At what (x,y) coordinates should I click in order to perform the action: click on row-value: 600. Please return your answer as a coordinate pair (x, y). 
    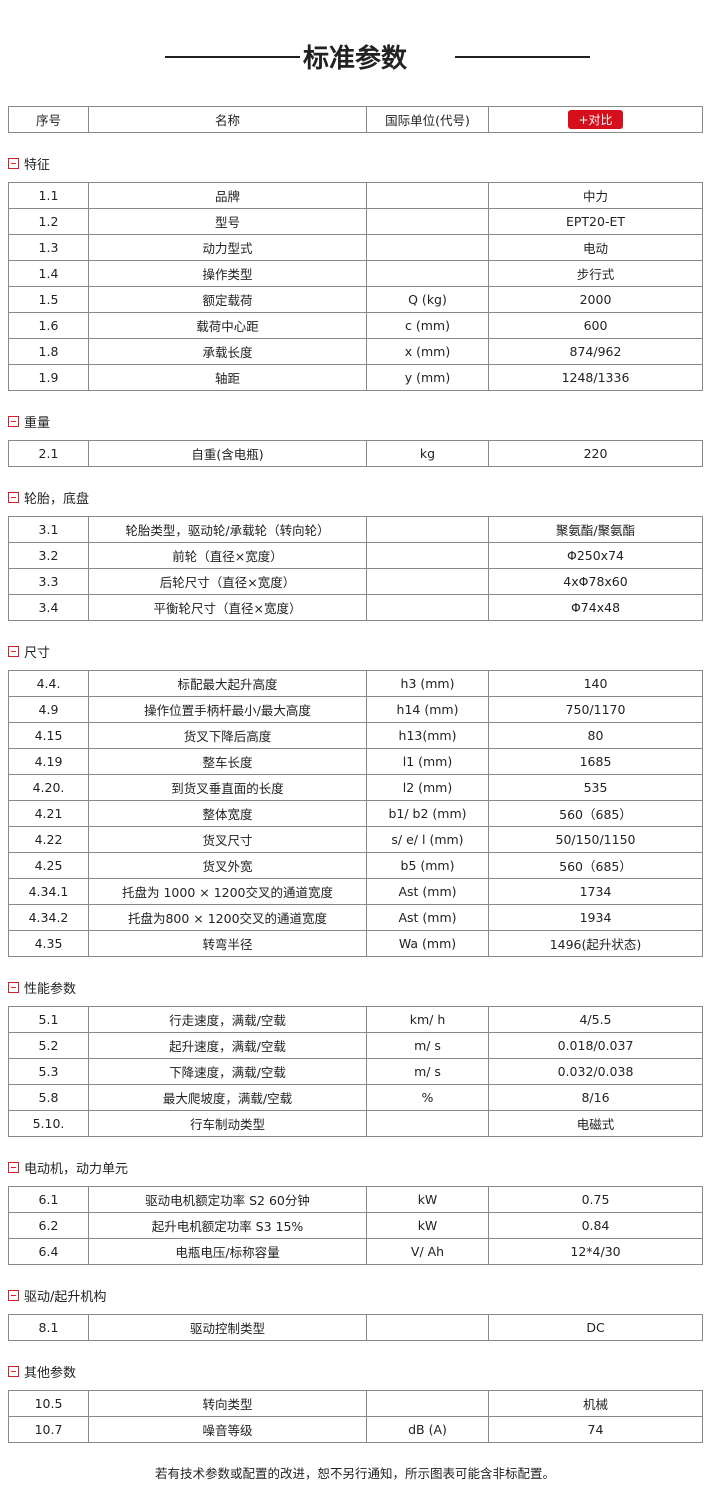
    Looking at the image, I should click on (595, 325).